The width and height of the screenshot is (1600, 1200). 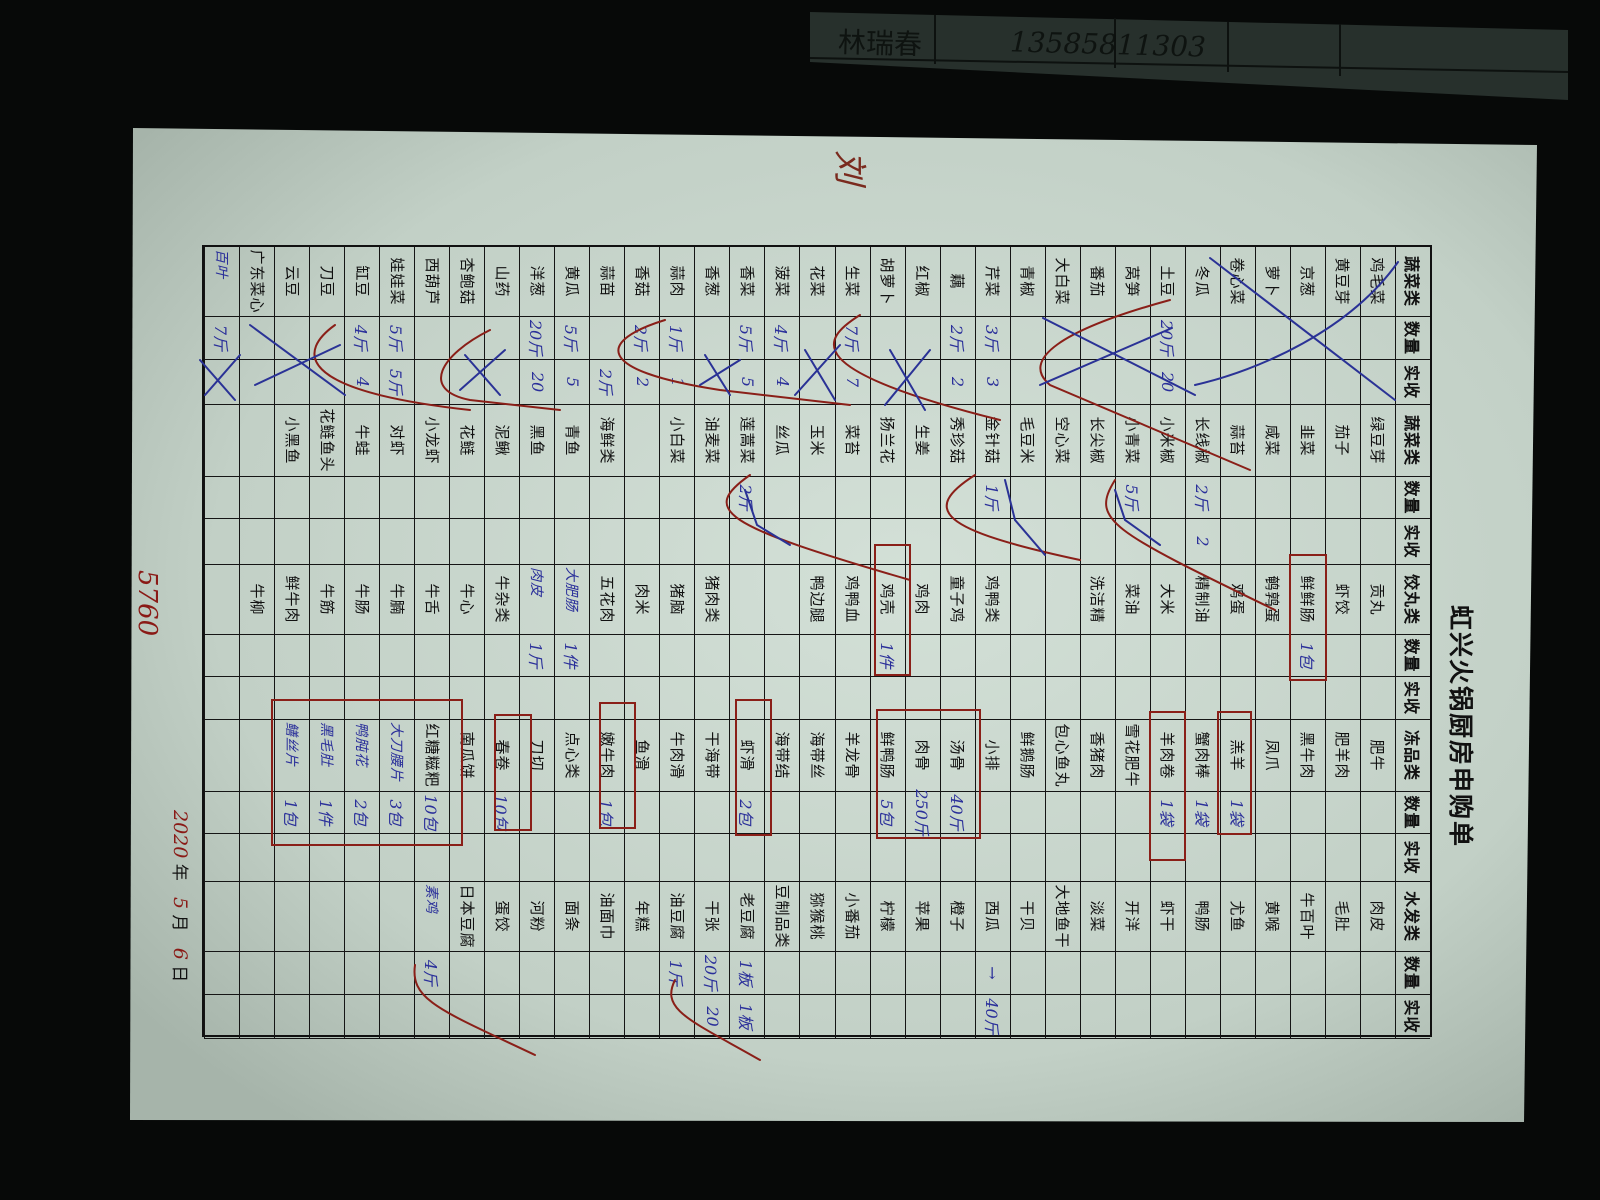 What do you see at coordinates (852, 382) in the screenshot?
I see `received-cell: 7` at bounding box center [852, 382].